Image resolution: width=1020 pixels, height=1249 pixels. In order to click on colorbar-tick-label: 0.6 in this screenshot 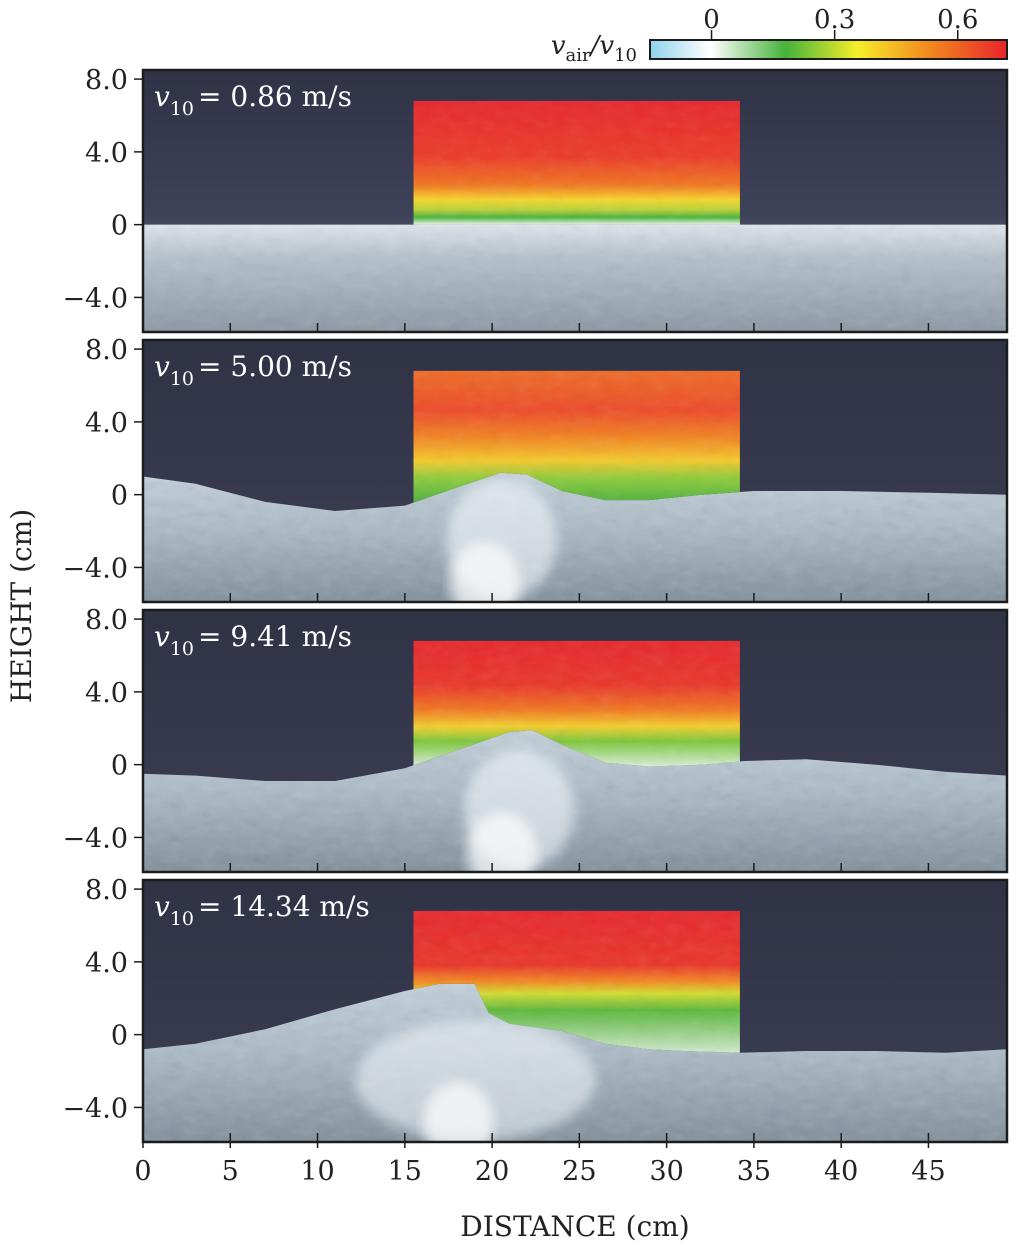, I will do `click(957, 20)`.